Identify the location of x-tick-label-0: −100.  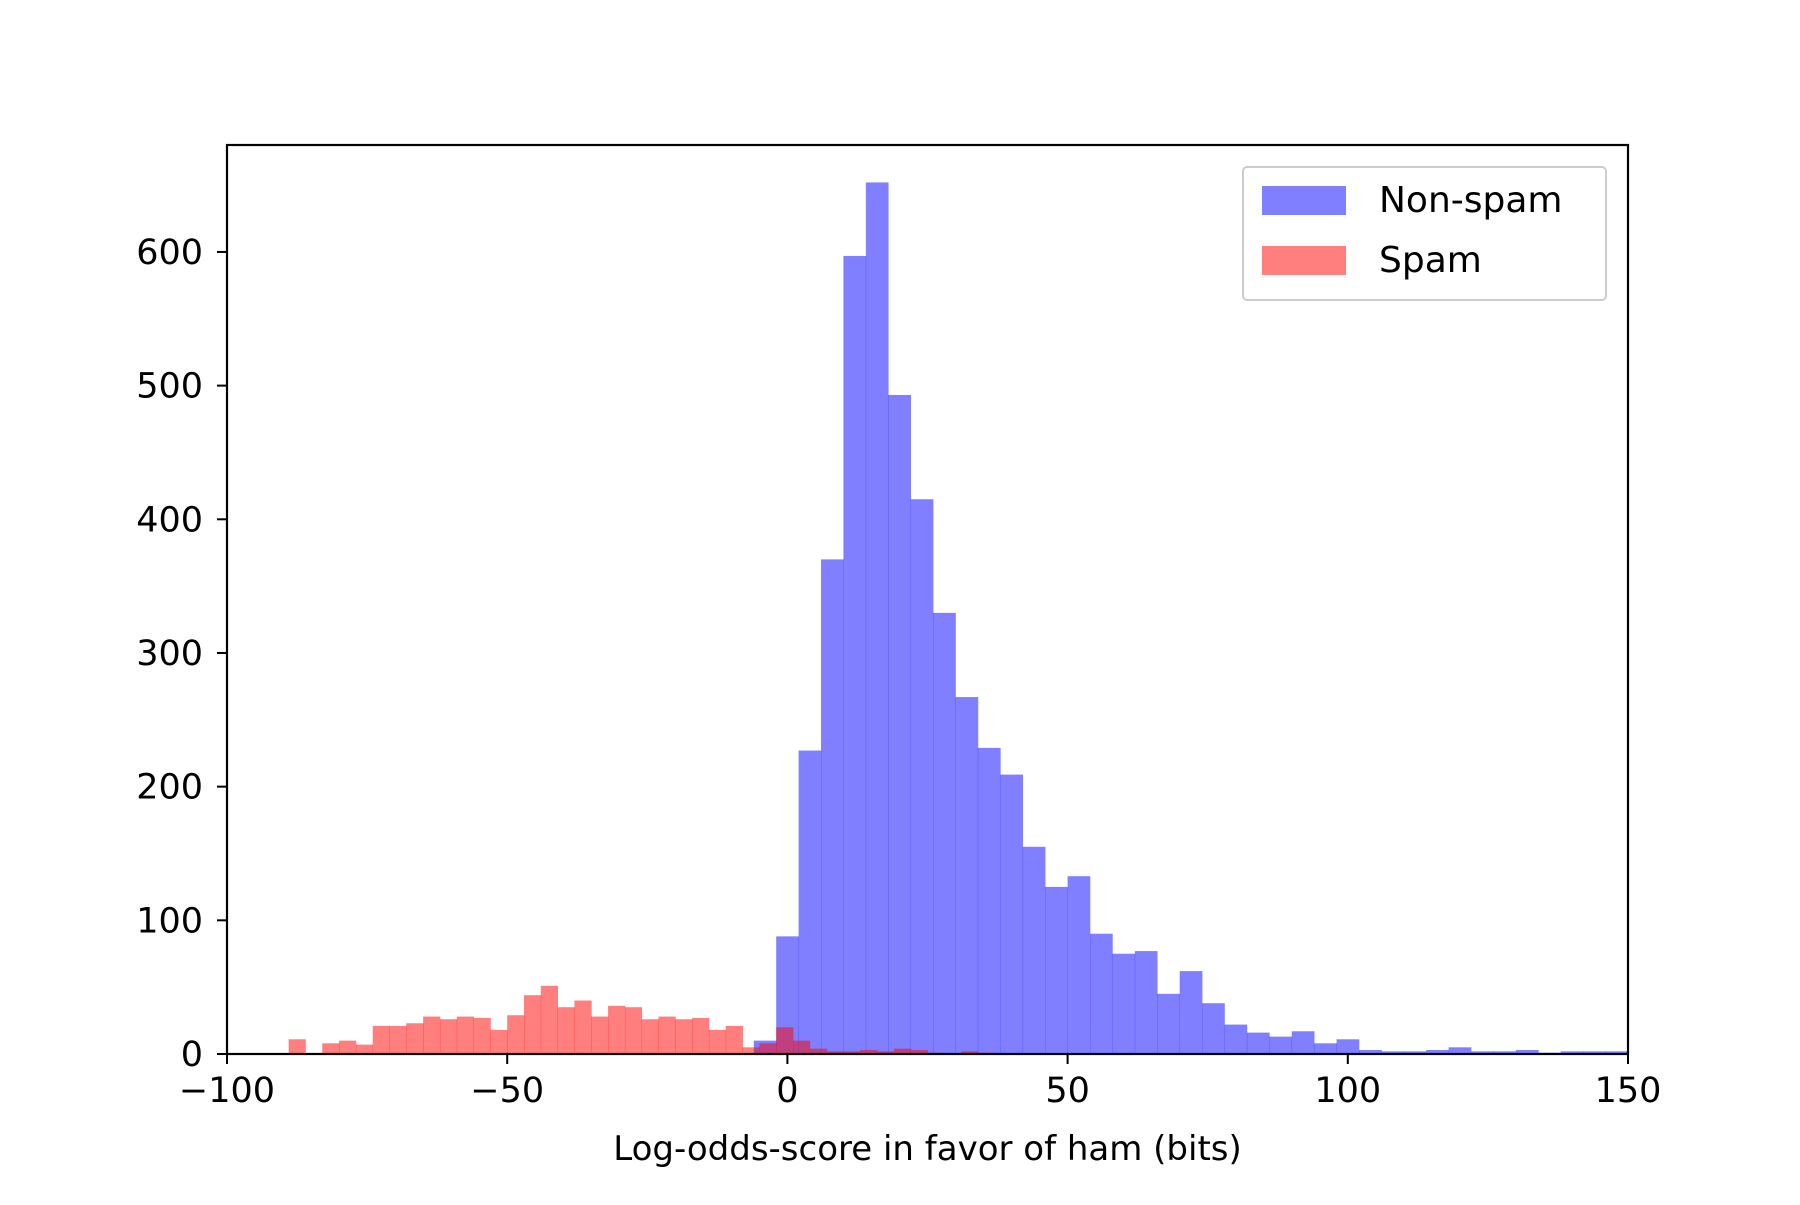
(227, 1091).